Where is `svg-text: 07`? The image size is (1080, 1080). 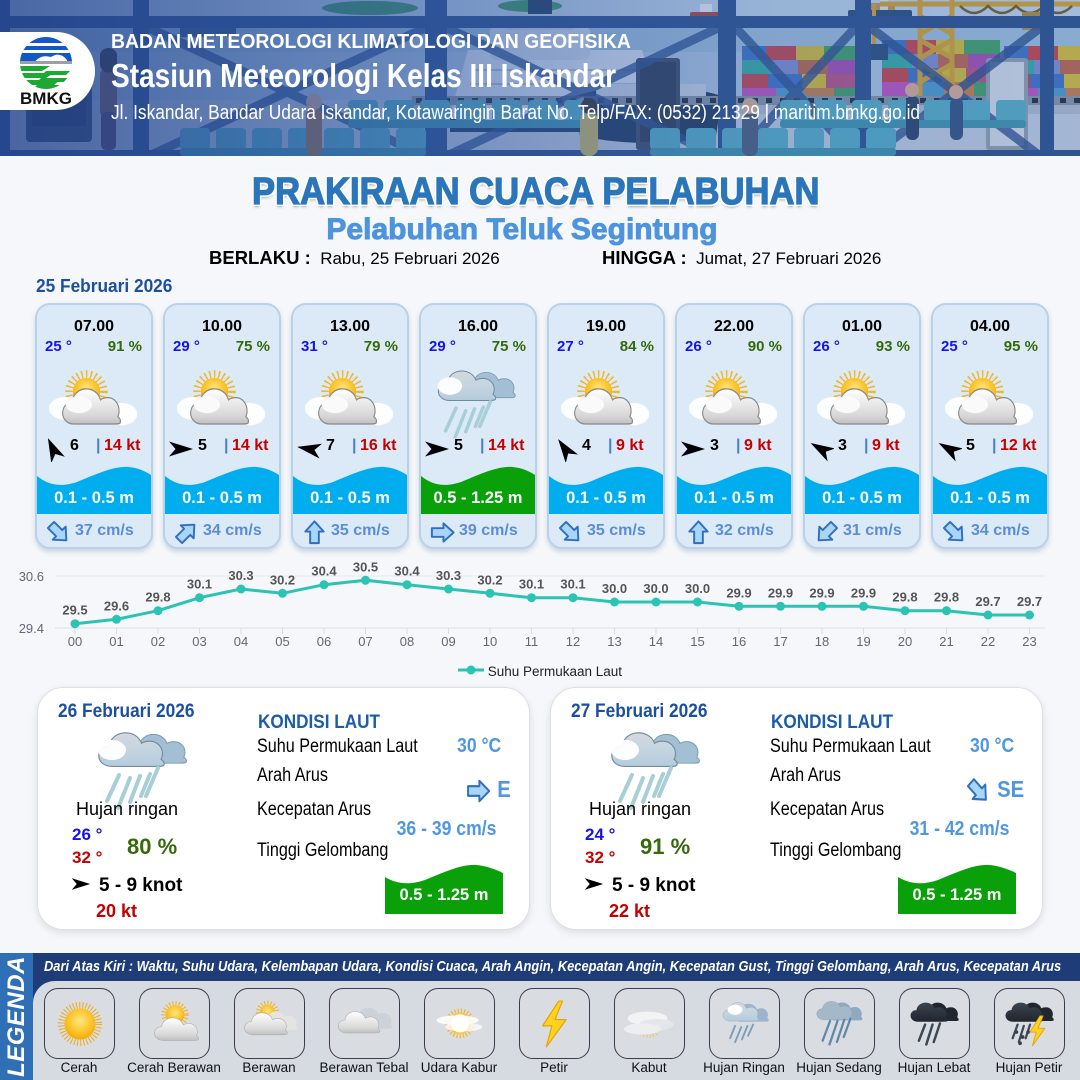
svg-text: 07 is located at coordinates (365, 641).